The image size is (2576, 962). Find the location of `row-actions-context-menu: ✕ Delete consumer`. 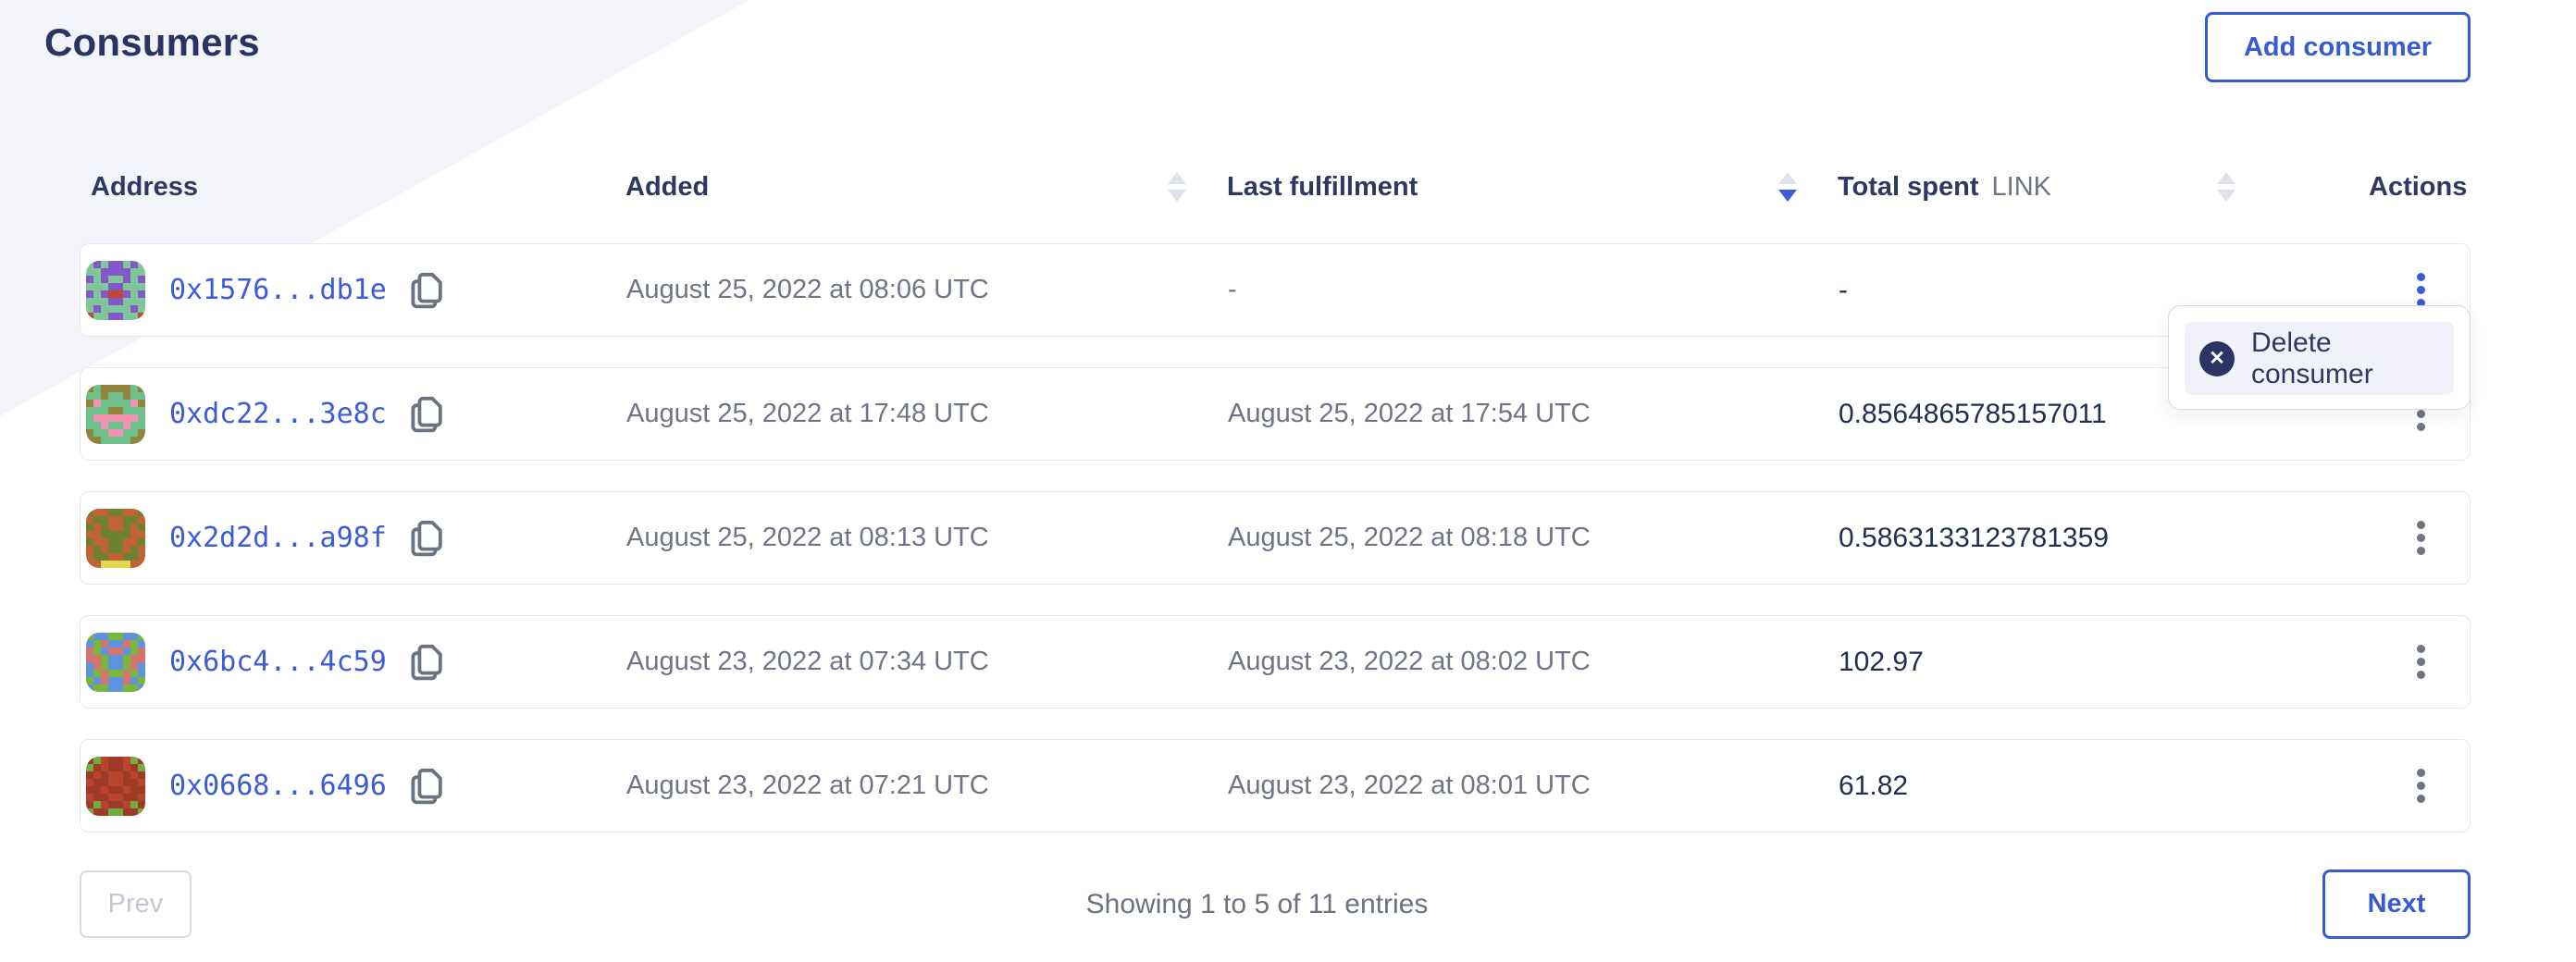

row-actions-context-menu: ✕ Delete consumer is located at coordinates (2319, 358).